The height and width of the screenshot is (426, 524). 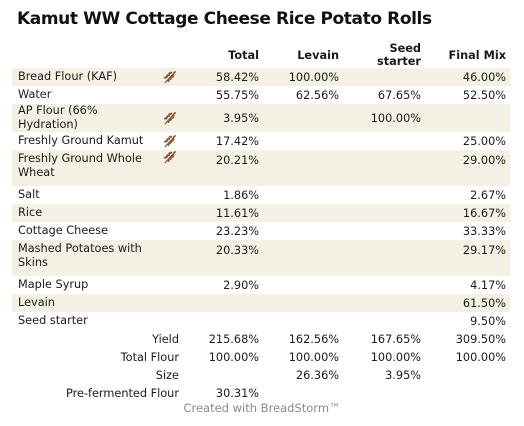 I want to click on ingredient-row: AP Flour (66% Hydration) 3.95% 100.00%, so click(x=261, y=118).